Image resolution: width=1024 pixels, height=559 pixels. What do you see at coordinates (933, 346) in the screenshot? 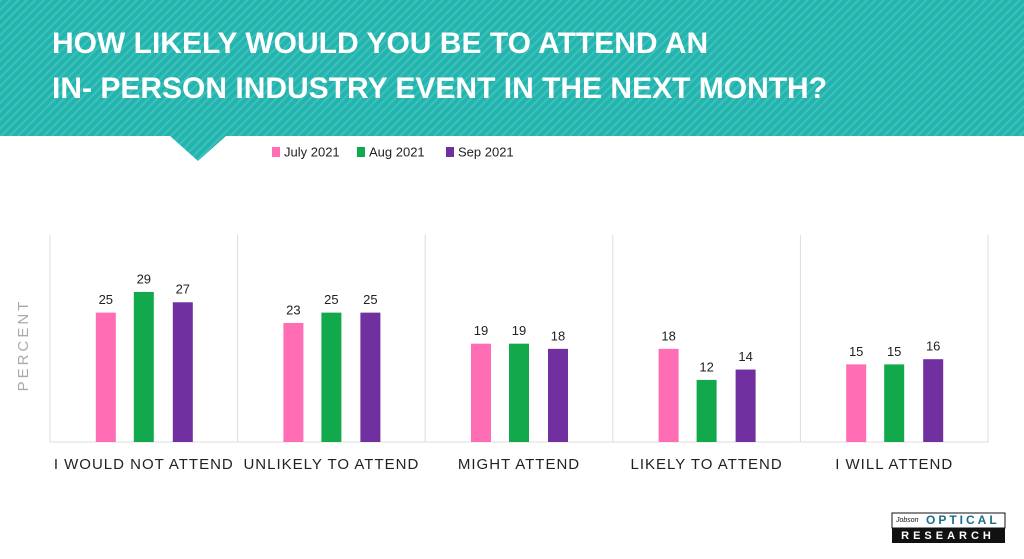
I see `value-label: 16` at bounding box center [933, 346].